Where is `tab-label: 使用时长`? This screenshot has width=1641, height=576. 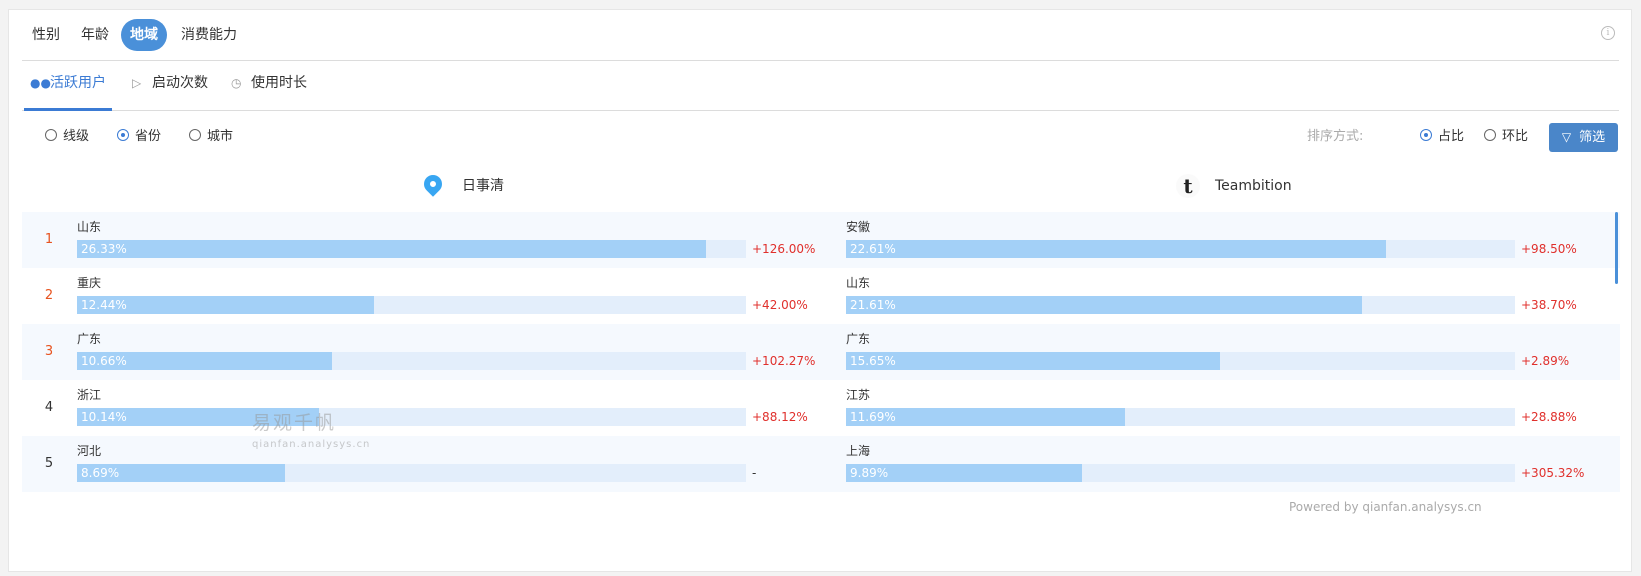 tab-label: 使用时长 is located at coordinates (279, 83).